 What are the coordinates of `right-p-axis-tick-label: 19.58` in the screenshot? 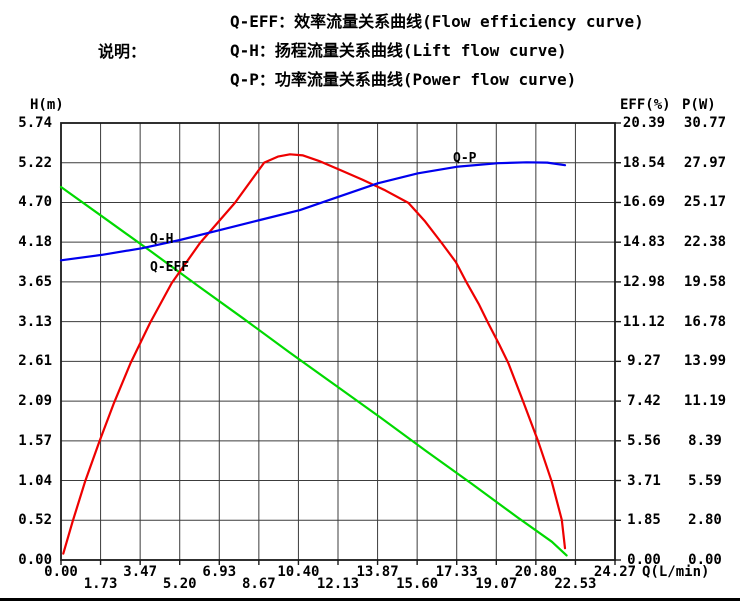 It's located at (705, 281).